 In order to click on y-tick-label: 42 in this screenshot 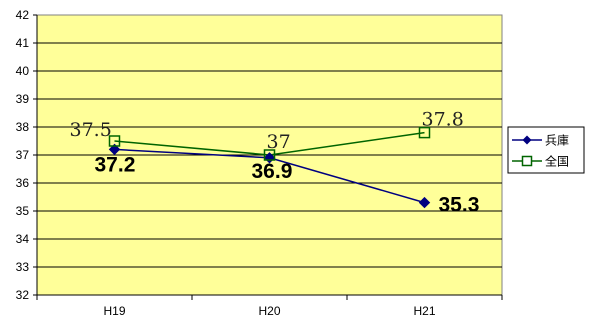, I will do `click(23, 15)`.